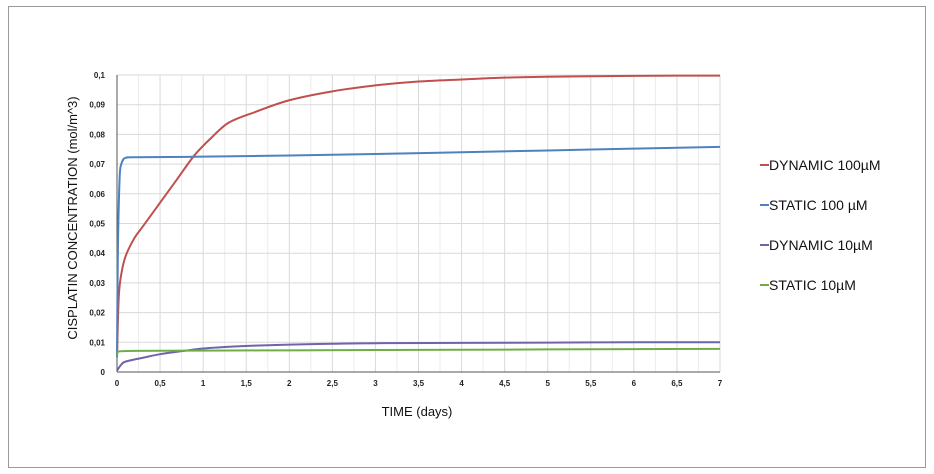 Image resolution: width=934 pixels, height=474 pixels. I want to click on y-tick-labels: 0 0,01 0,02 0,03 0,04 0,05 0,06 0,07 0,08 0,09 0,1, so click(97, 224).